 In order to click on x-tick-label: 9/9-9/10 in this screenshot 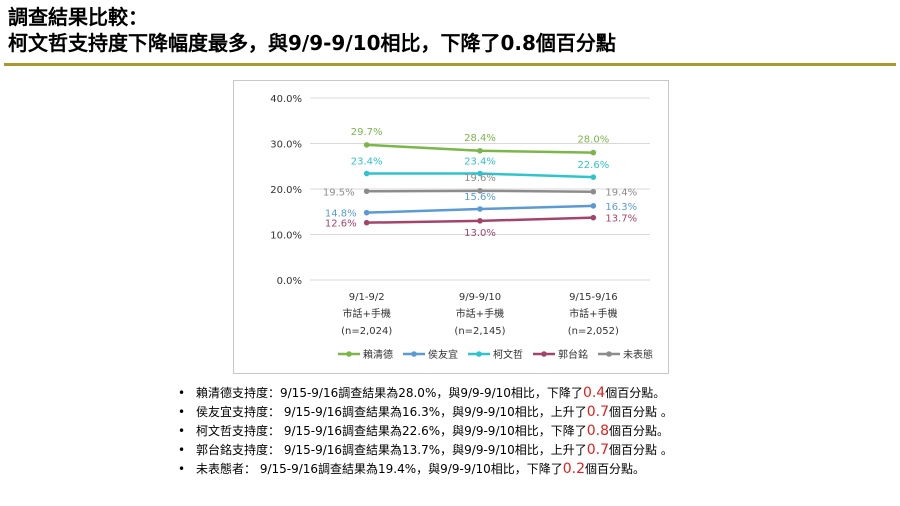, I will do `click(480, 297)`.